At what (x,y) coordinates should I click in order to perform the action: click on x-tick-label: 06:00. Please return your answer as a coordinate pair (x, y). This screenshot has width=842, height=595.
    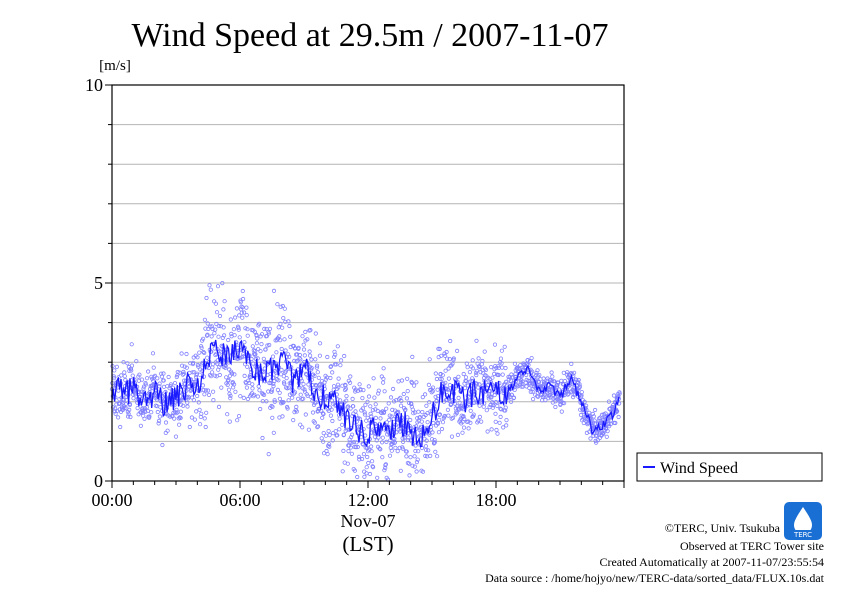
    Looking at the image, I should click on (239, 500).